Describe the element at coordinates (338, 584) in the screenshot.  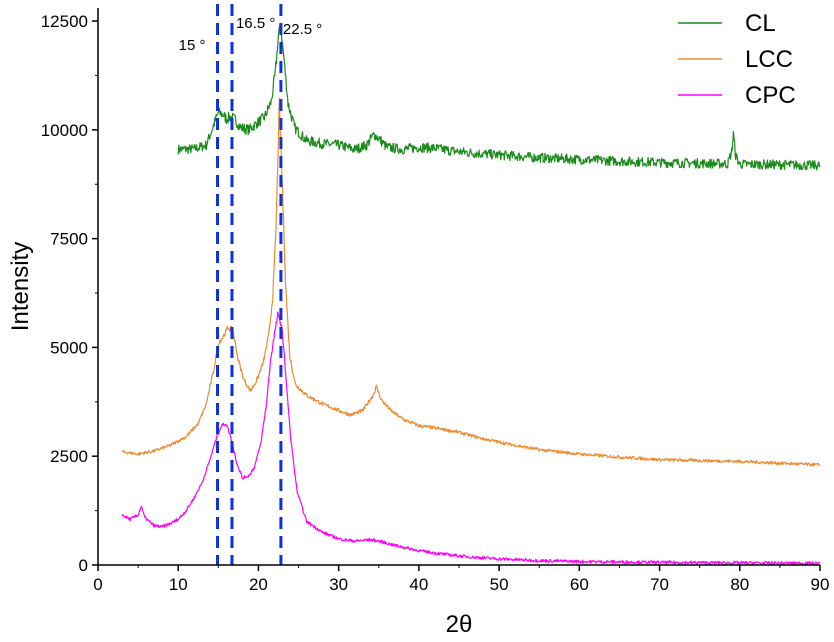
I see `x-tick-label: 30` at that location.